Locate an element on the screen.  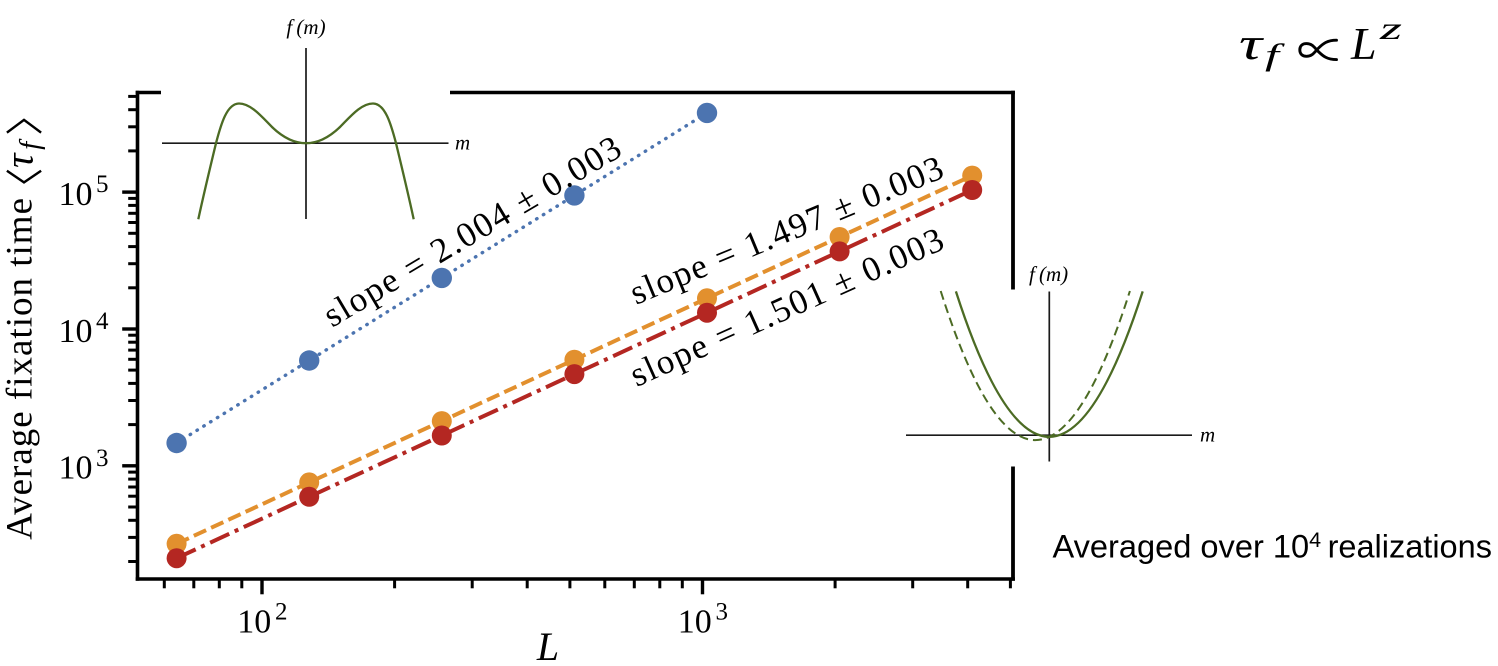
svg-text: 5 is located at coordinates (102, 184).